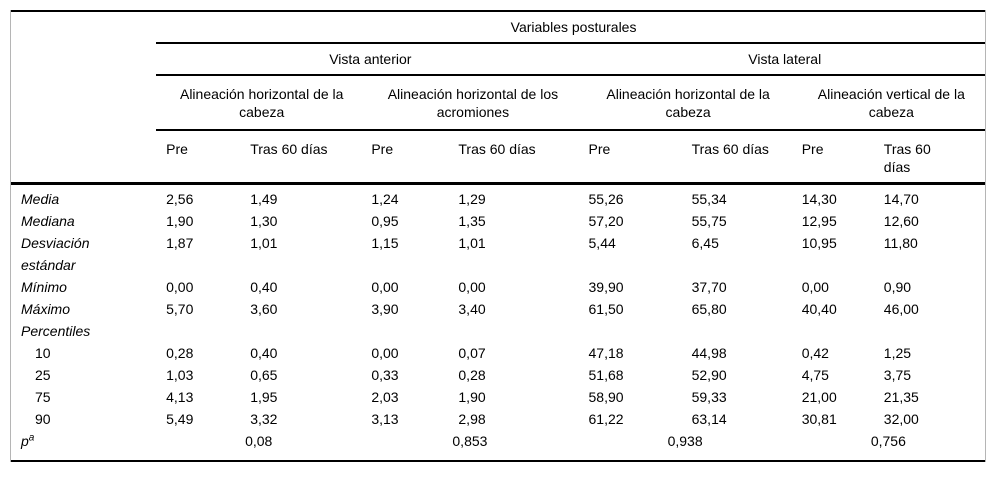 The image size is (992, 477). I want to click on value-cell: 61,22, so click(606, 418).